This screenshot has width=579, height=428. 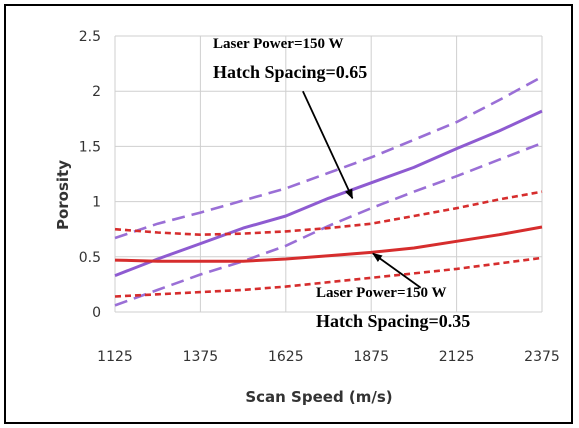 I want to click on series-hatch-0.35-mean-line, so click(x=328, y=244).